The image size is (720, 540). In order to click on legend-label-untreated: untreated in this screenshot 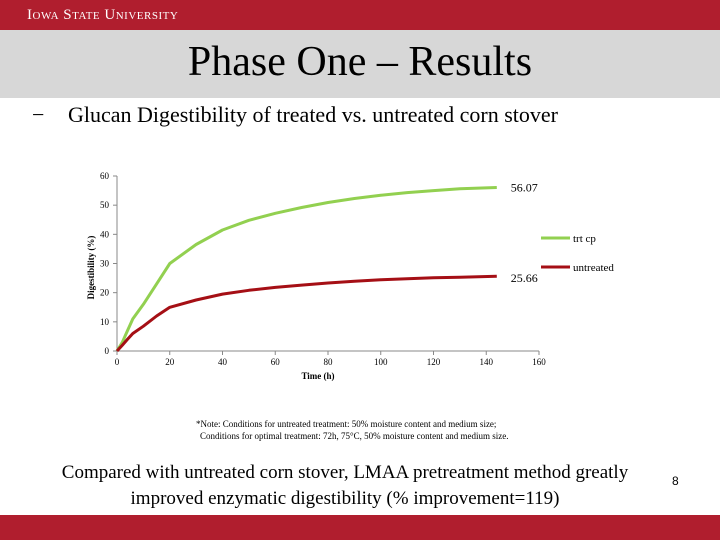, I will do `click(593, 268)`.